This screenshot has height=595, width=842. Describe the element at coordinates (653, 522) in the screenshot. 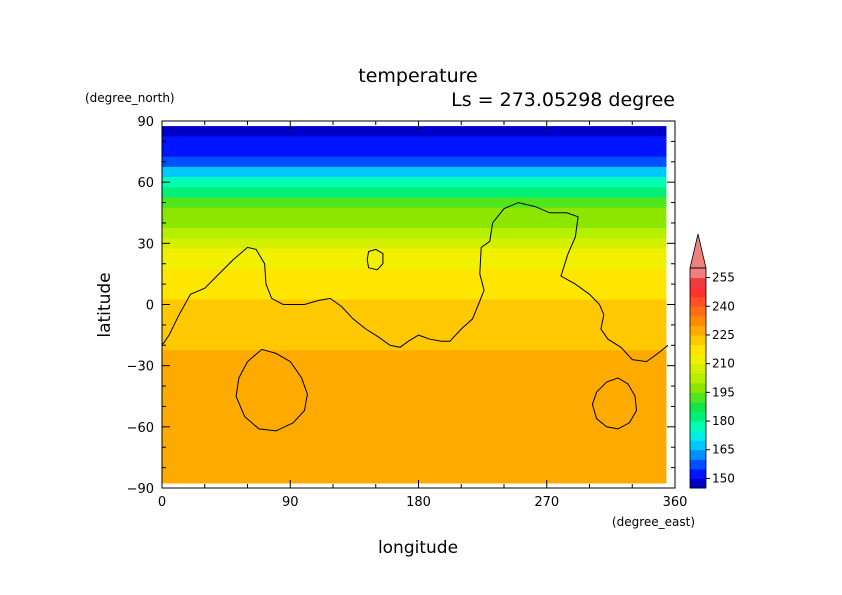

I see `x-axis-unit: (degree_east)` at that location.